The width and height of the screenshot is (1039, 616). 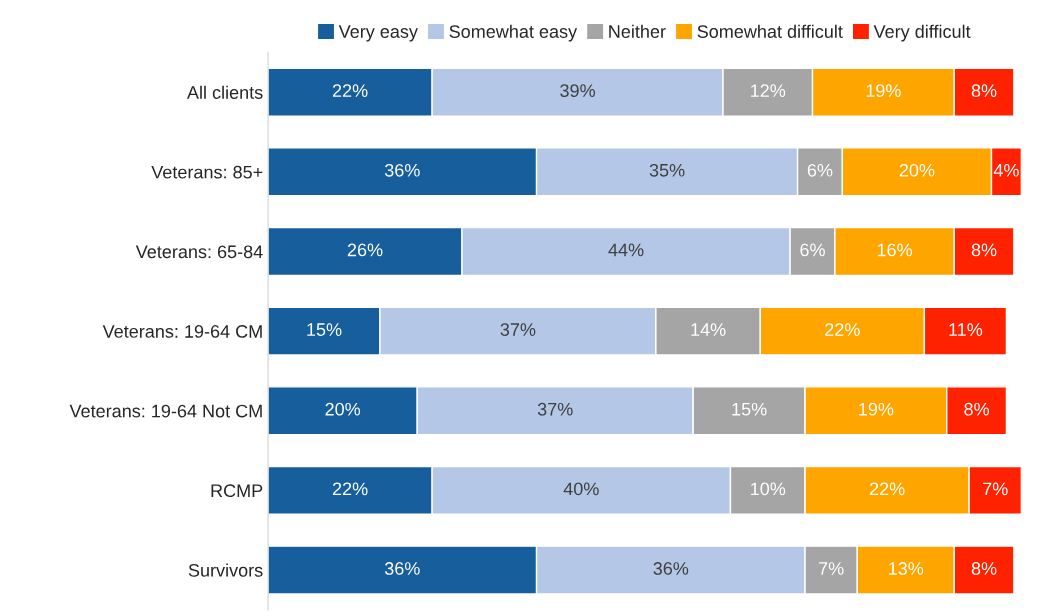 I want to click on data-label: 40%, so click(x=581, y=489).